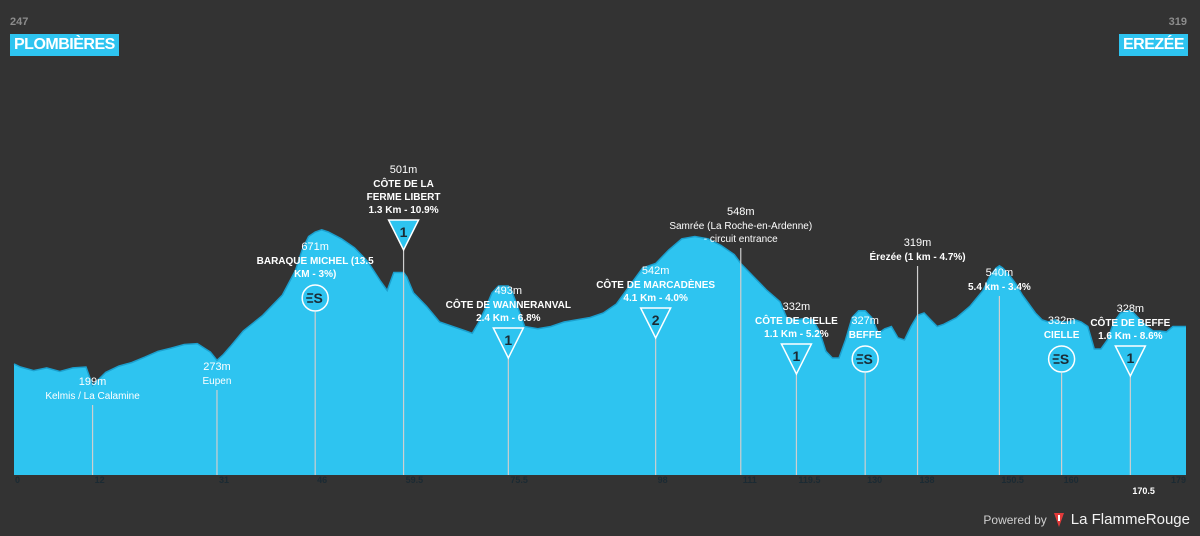 The image size is (1200, 536). What do you see at coordinates (918, 243) in the screenshot?
I see `marker-elevation: 319m` at bounding box center [918, 243].